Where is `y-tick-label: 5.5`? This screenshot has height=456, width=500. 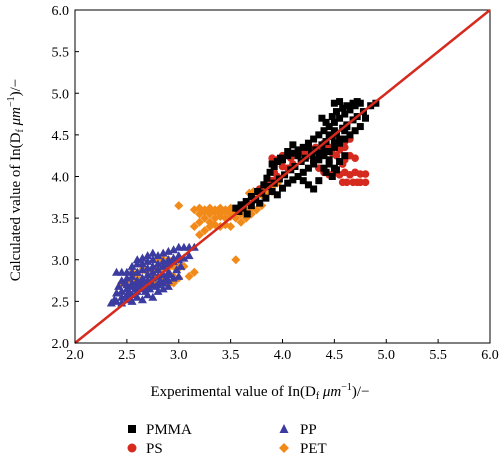
y-tick-label: 5.5 is located at coordinates (61, 53).